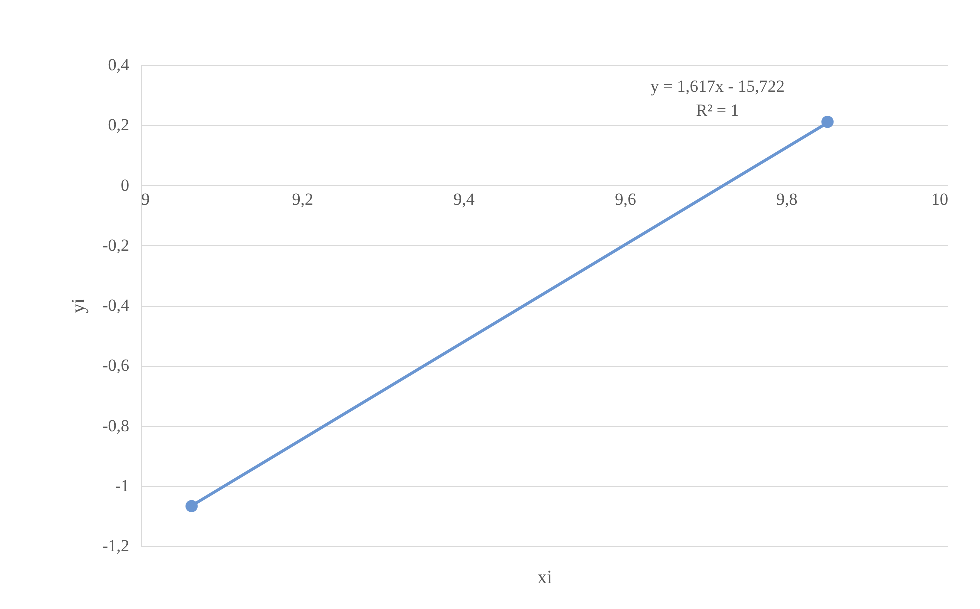 The image size is (980, 609). What do you see at coordinates (116, 245) in the screenshot?
I see `y-tick-label: -0,2` at bounding box center [116, 245].